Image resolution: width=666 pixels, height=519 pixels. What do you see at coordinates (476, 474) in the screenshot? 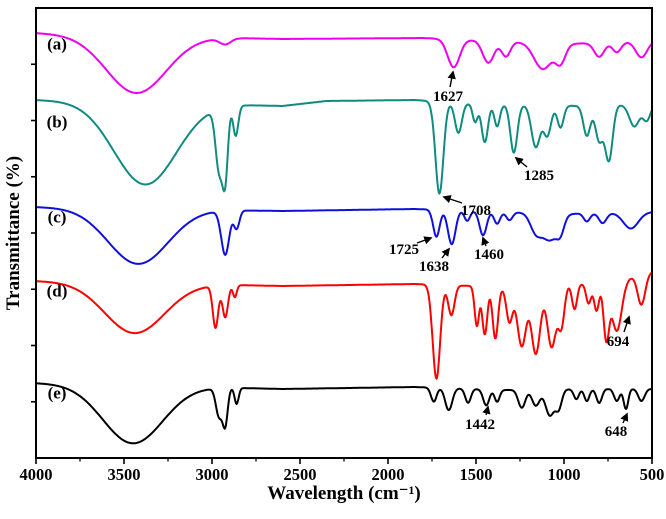
I see `x-tick-label: 1500` at bounding box center [476, 474].